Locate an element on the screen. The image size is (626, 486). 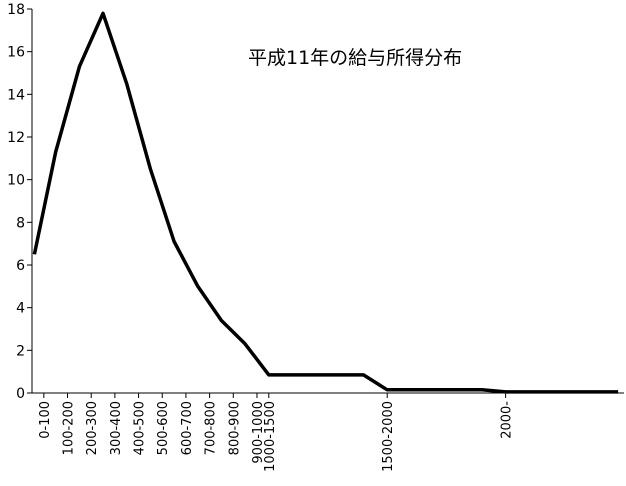
y-tick-label: 6 is located at coordinates (20, 266).